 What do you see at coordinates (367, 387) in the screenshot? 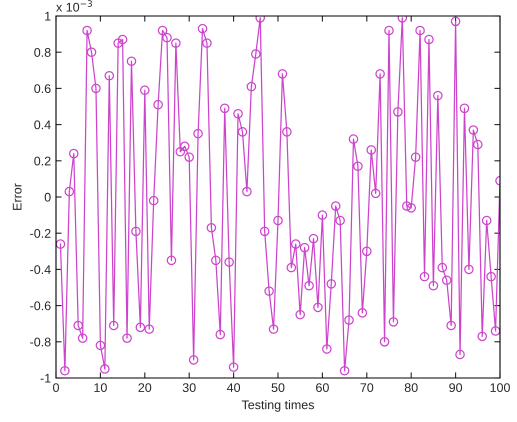
I see `x-tick-label: 70` at bounding box center [367, 387].